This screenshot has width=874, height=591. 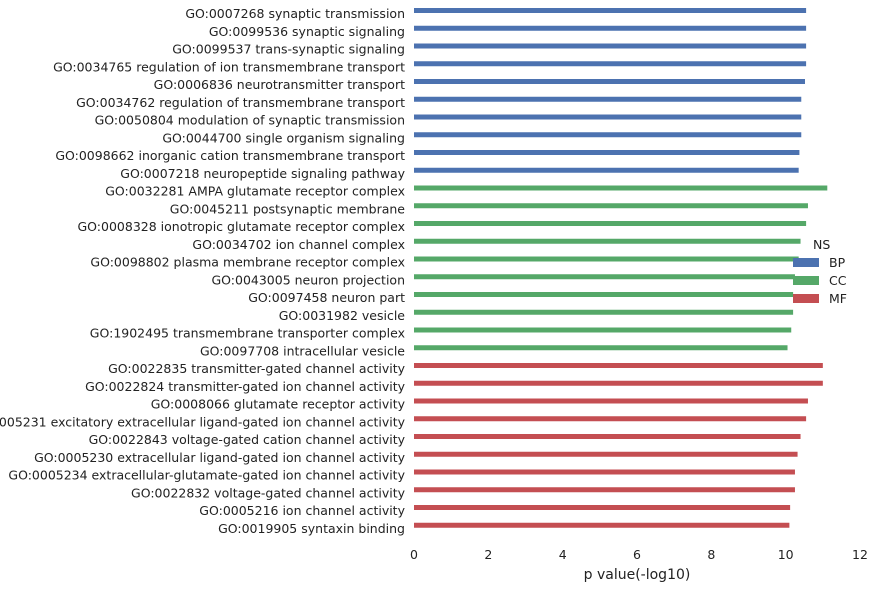 What do you see at coordinates (821, 244) in the screenshot?
I see `legend-title: NS` at bounding box center [821, 244].